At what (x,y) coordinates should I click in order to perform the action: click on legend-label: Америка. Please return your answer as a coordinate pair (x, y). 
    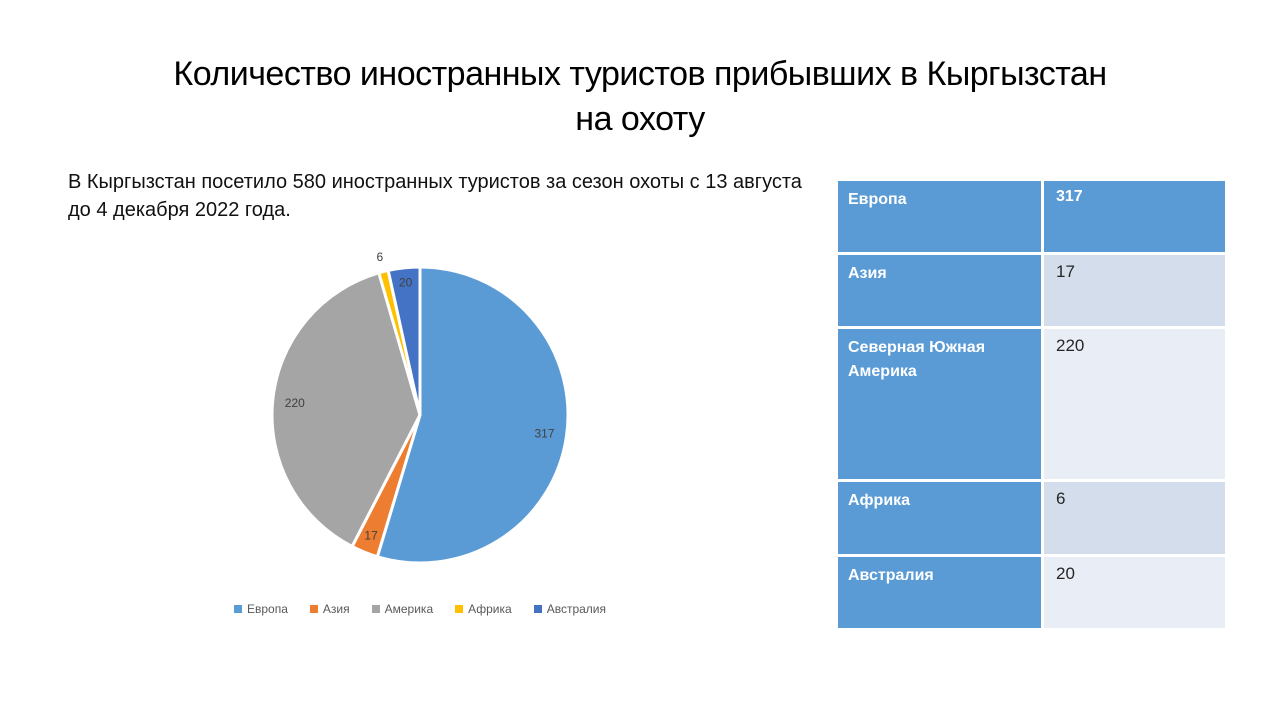
    Looking at the image, I should click on (409, 609).